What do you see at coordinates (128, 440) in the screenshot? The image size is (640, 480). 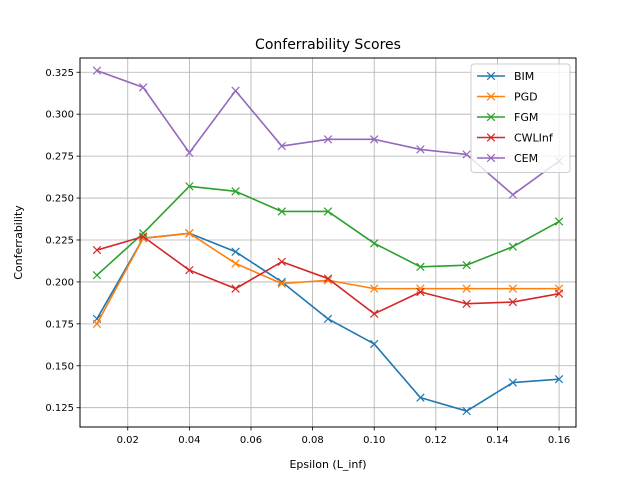 I see `x-tick-label: 0.02` at bounding box center [128, 440].